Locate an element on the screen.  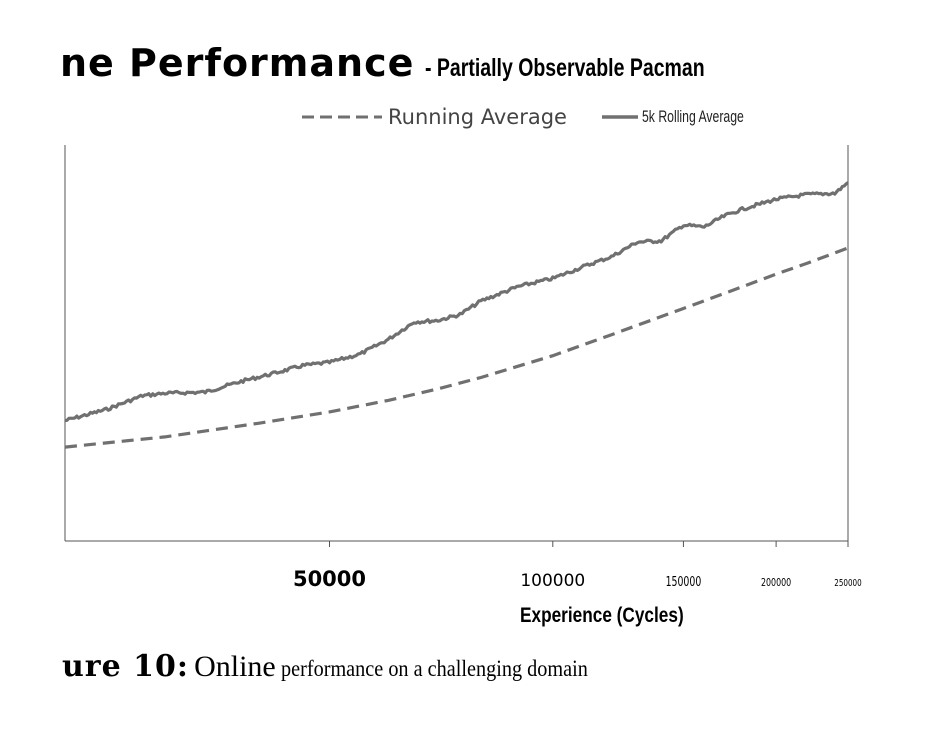
chart-title-main: ne Performance is located at coordinates (237, 63).